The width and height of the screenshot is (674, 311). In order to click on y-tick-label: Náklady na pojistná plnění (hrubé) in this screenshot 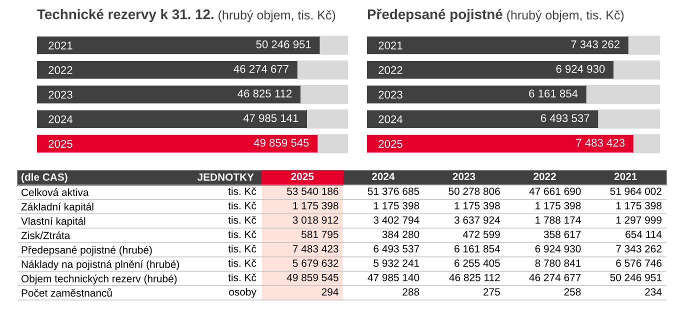, I will do `click(101, 265)`.